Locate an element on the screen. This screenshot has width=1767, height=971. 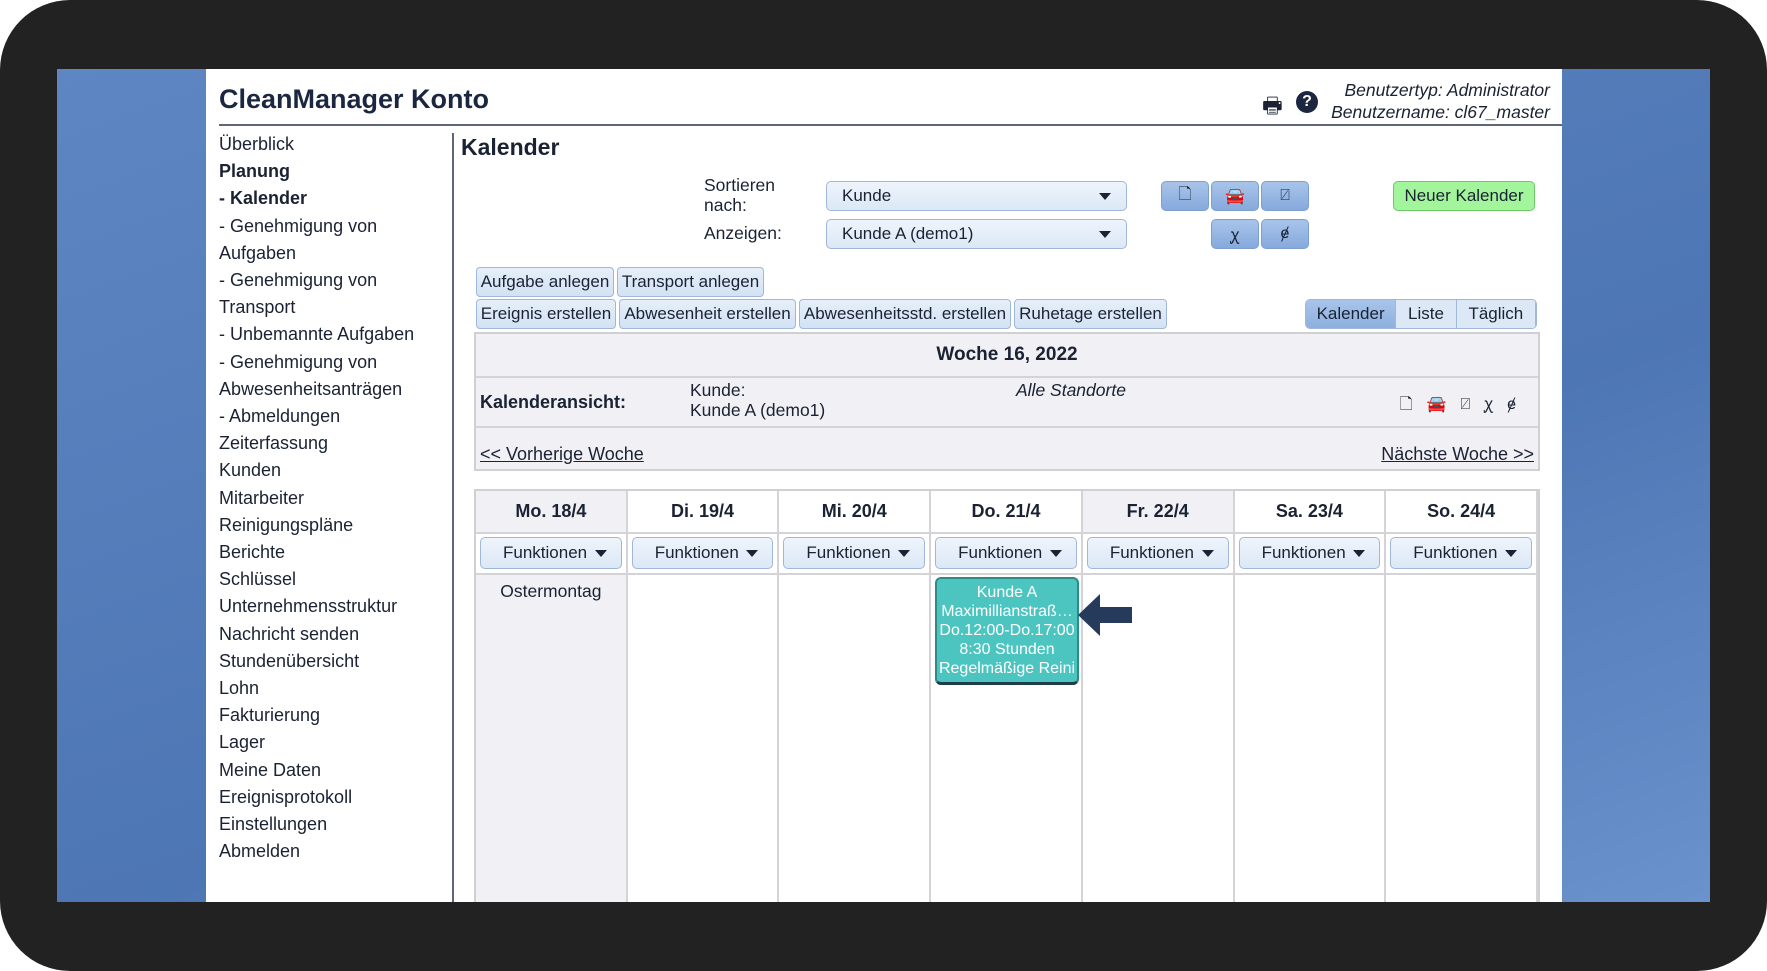
sidebar-item: Zeiterfassung is located at coordinates (274, 443).